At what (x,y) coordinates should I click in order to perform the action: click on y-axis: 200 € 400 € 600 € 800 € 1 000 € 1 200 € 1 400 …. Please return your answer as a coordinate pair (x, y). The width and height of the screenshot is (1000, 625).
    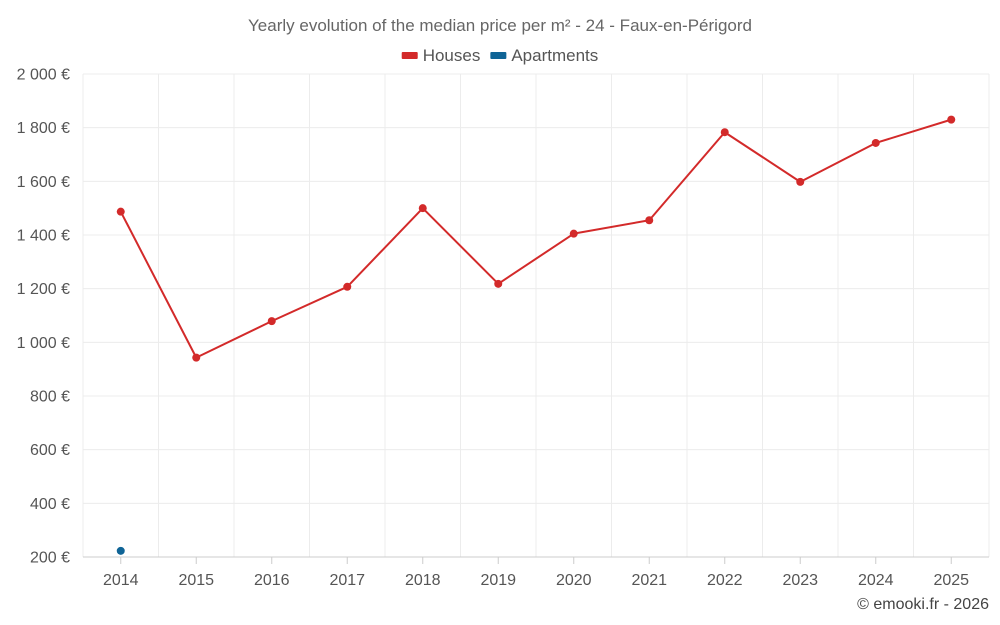
    Looking at the image, I should click on (43, 317).